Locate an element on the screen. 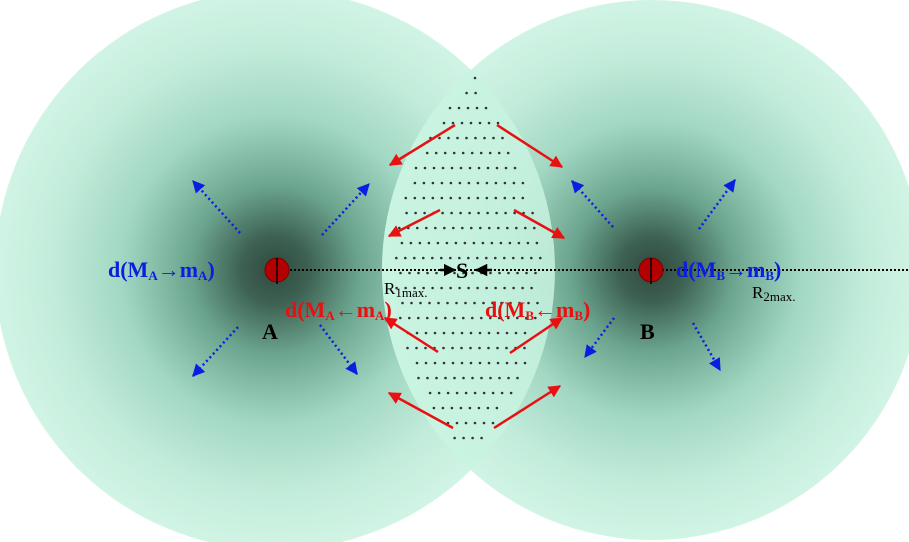 Image resolution: width=909 pixels, height=542 pixels. blue-arrows-b is located at coordinates (654, 275).